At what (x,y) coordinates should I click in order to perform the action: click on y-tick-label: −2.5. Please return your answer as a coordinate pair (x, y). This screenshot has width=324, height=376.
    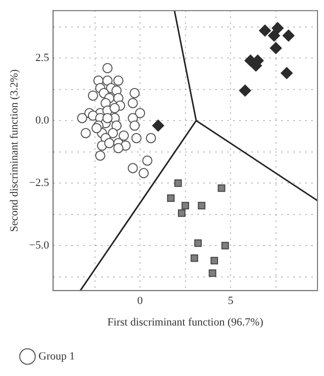
    Looking at the image, I should click on (39, 182).